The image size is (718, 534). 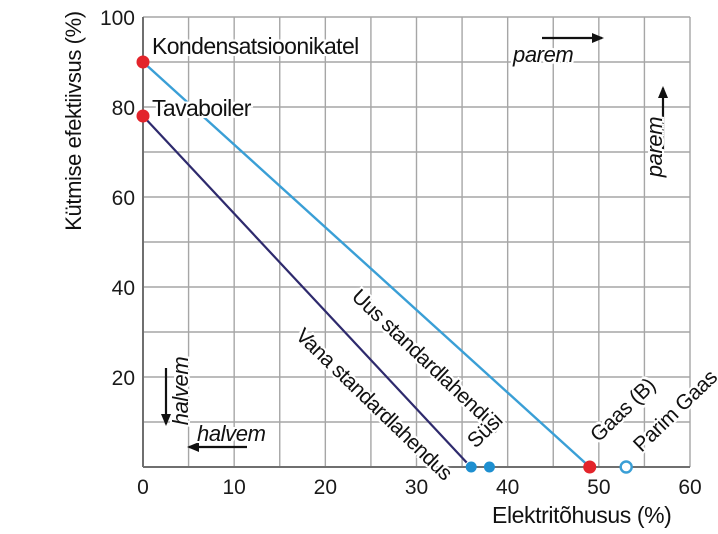 I want to click on x-tick-label: 40, so click(x=507, y=487).